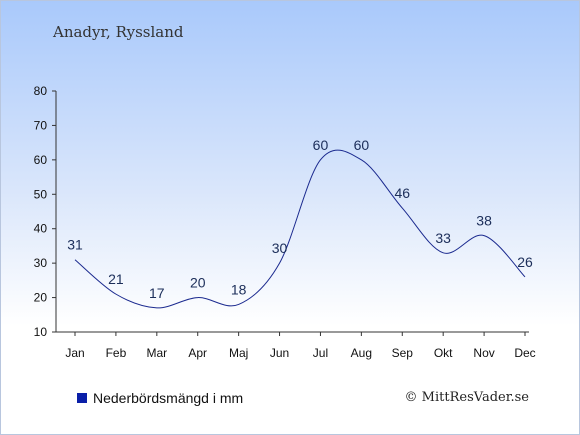 This screenshot has width=580, height=435. Describe the element at coordinates (443, 238) in the screenshot. I see `data-label-Okt: 33` at that location.